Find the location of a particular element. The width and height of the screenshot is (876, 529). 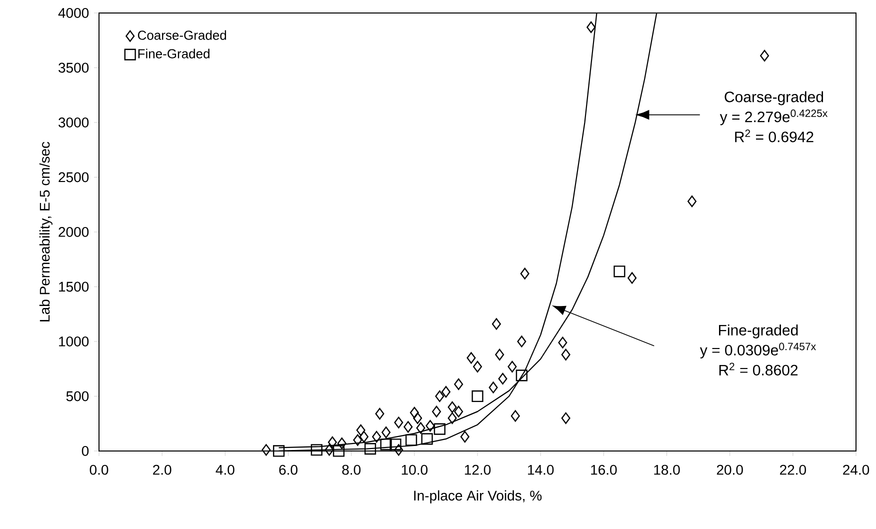

x-tick-label: 2.0 is located at coordinates (162, 469).